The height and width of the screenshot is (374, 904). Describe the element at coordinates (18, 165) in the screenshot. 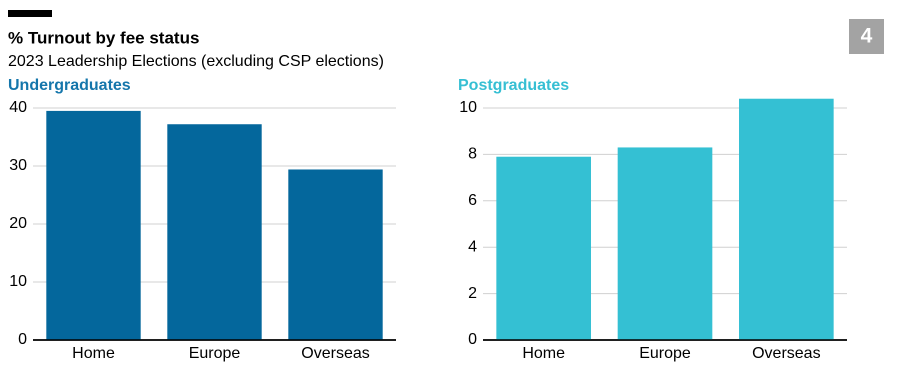

I see `y-tick-label: 30` at that location.